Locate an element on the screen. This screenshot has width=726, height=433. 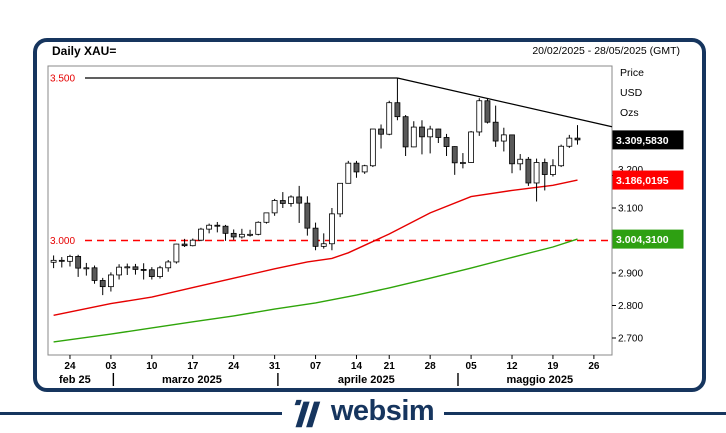
month-label: aprile 2025 is located at coordinates (366, 380).